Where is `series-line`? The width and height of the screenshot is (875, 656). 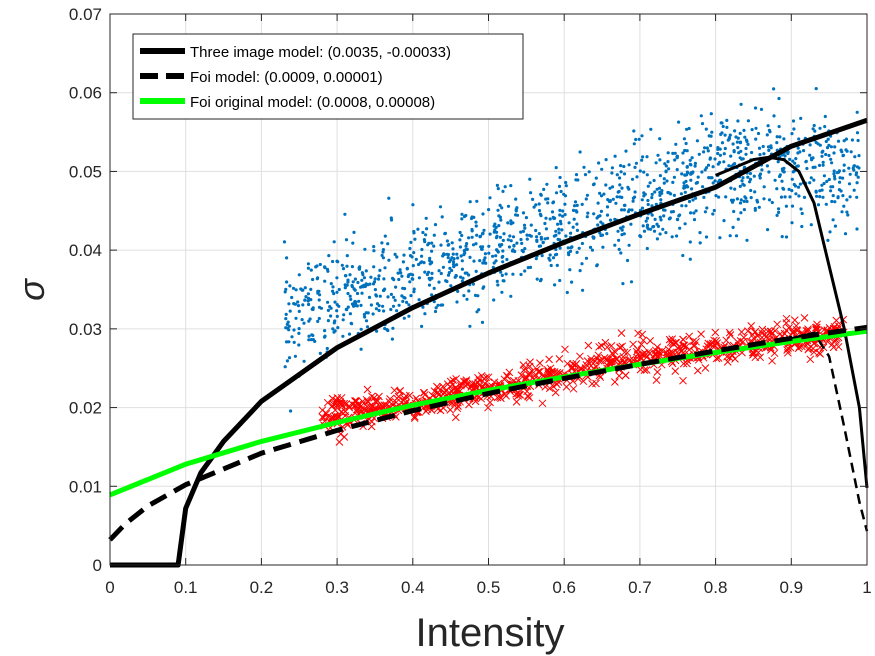
series-line is located at coordinates (792, 322).